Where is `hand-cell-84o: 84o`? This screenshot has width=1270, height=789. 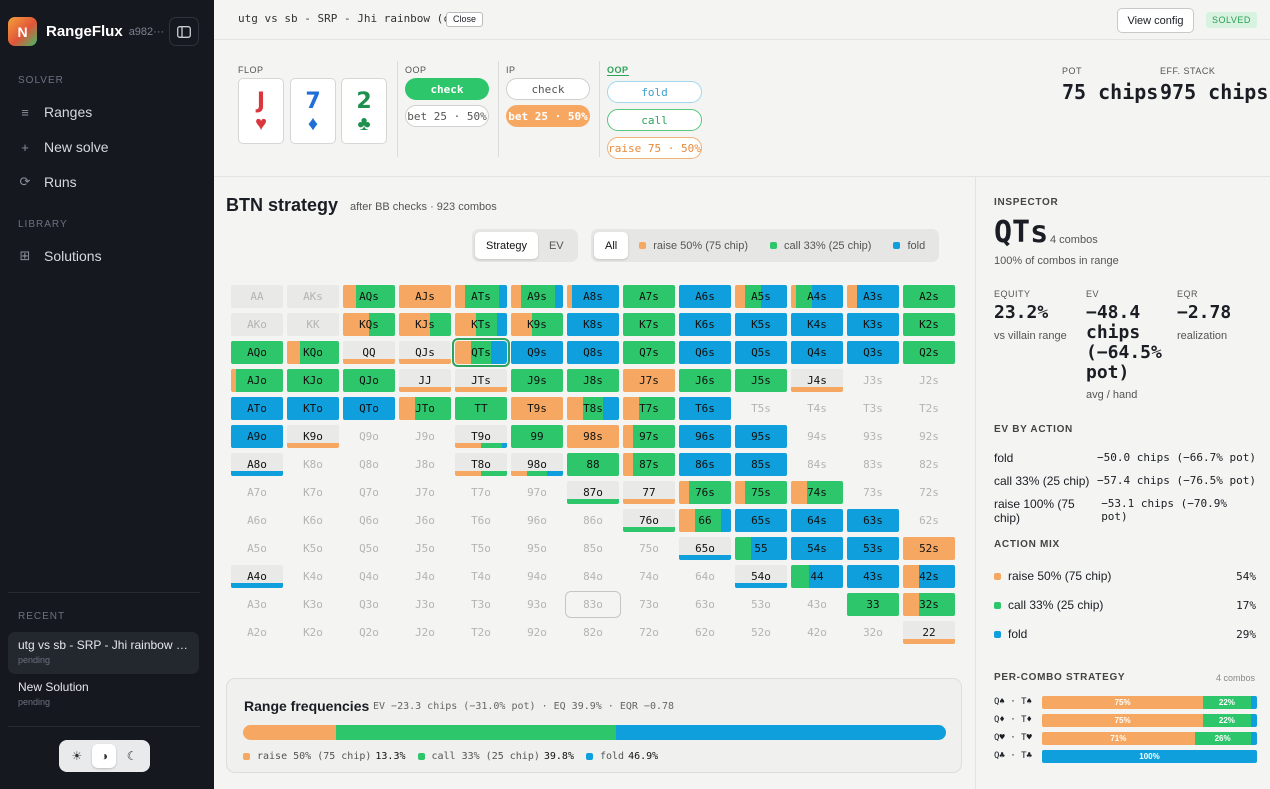
hand-cell-84o: 84o is located at coordinates (593, 576).